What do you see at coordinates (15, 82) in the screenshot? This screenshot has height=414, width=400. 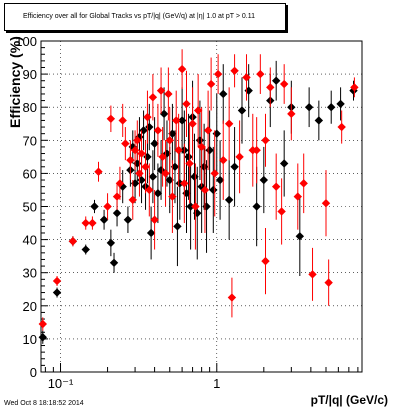 I see `y-axis-label: Efficiency (%)` at bounding box center [15, 82].